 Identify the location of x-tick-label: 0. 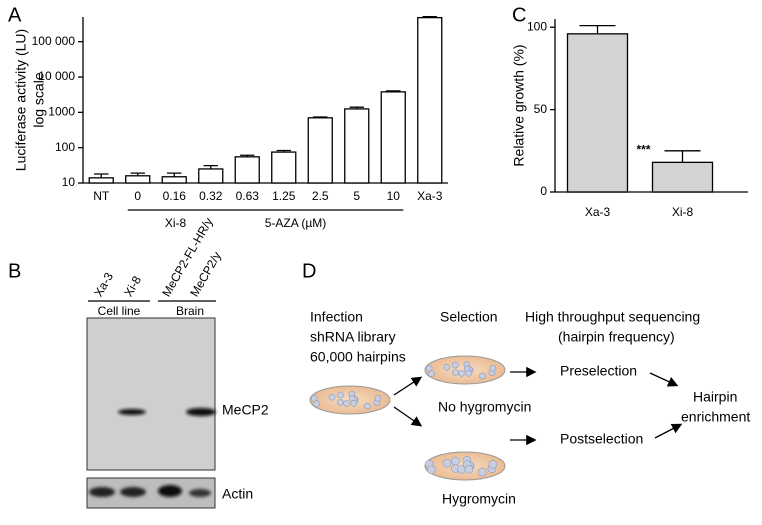
(137, 196).